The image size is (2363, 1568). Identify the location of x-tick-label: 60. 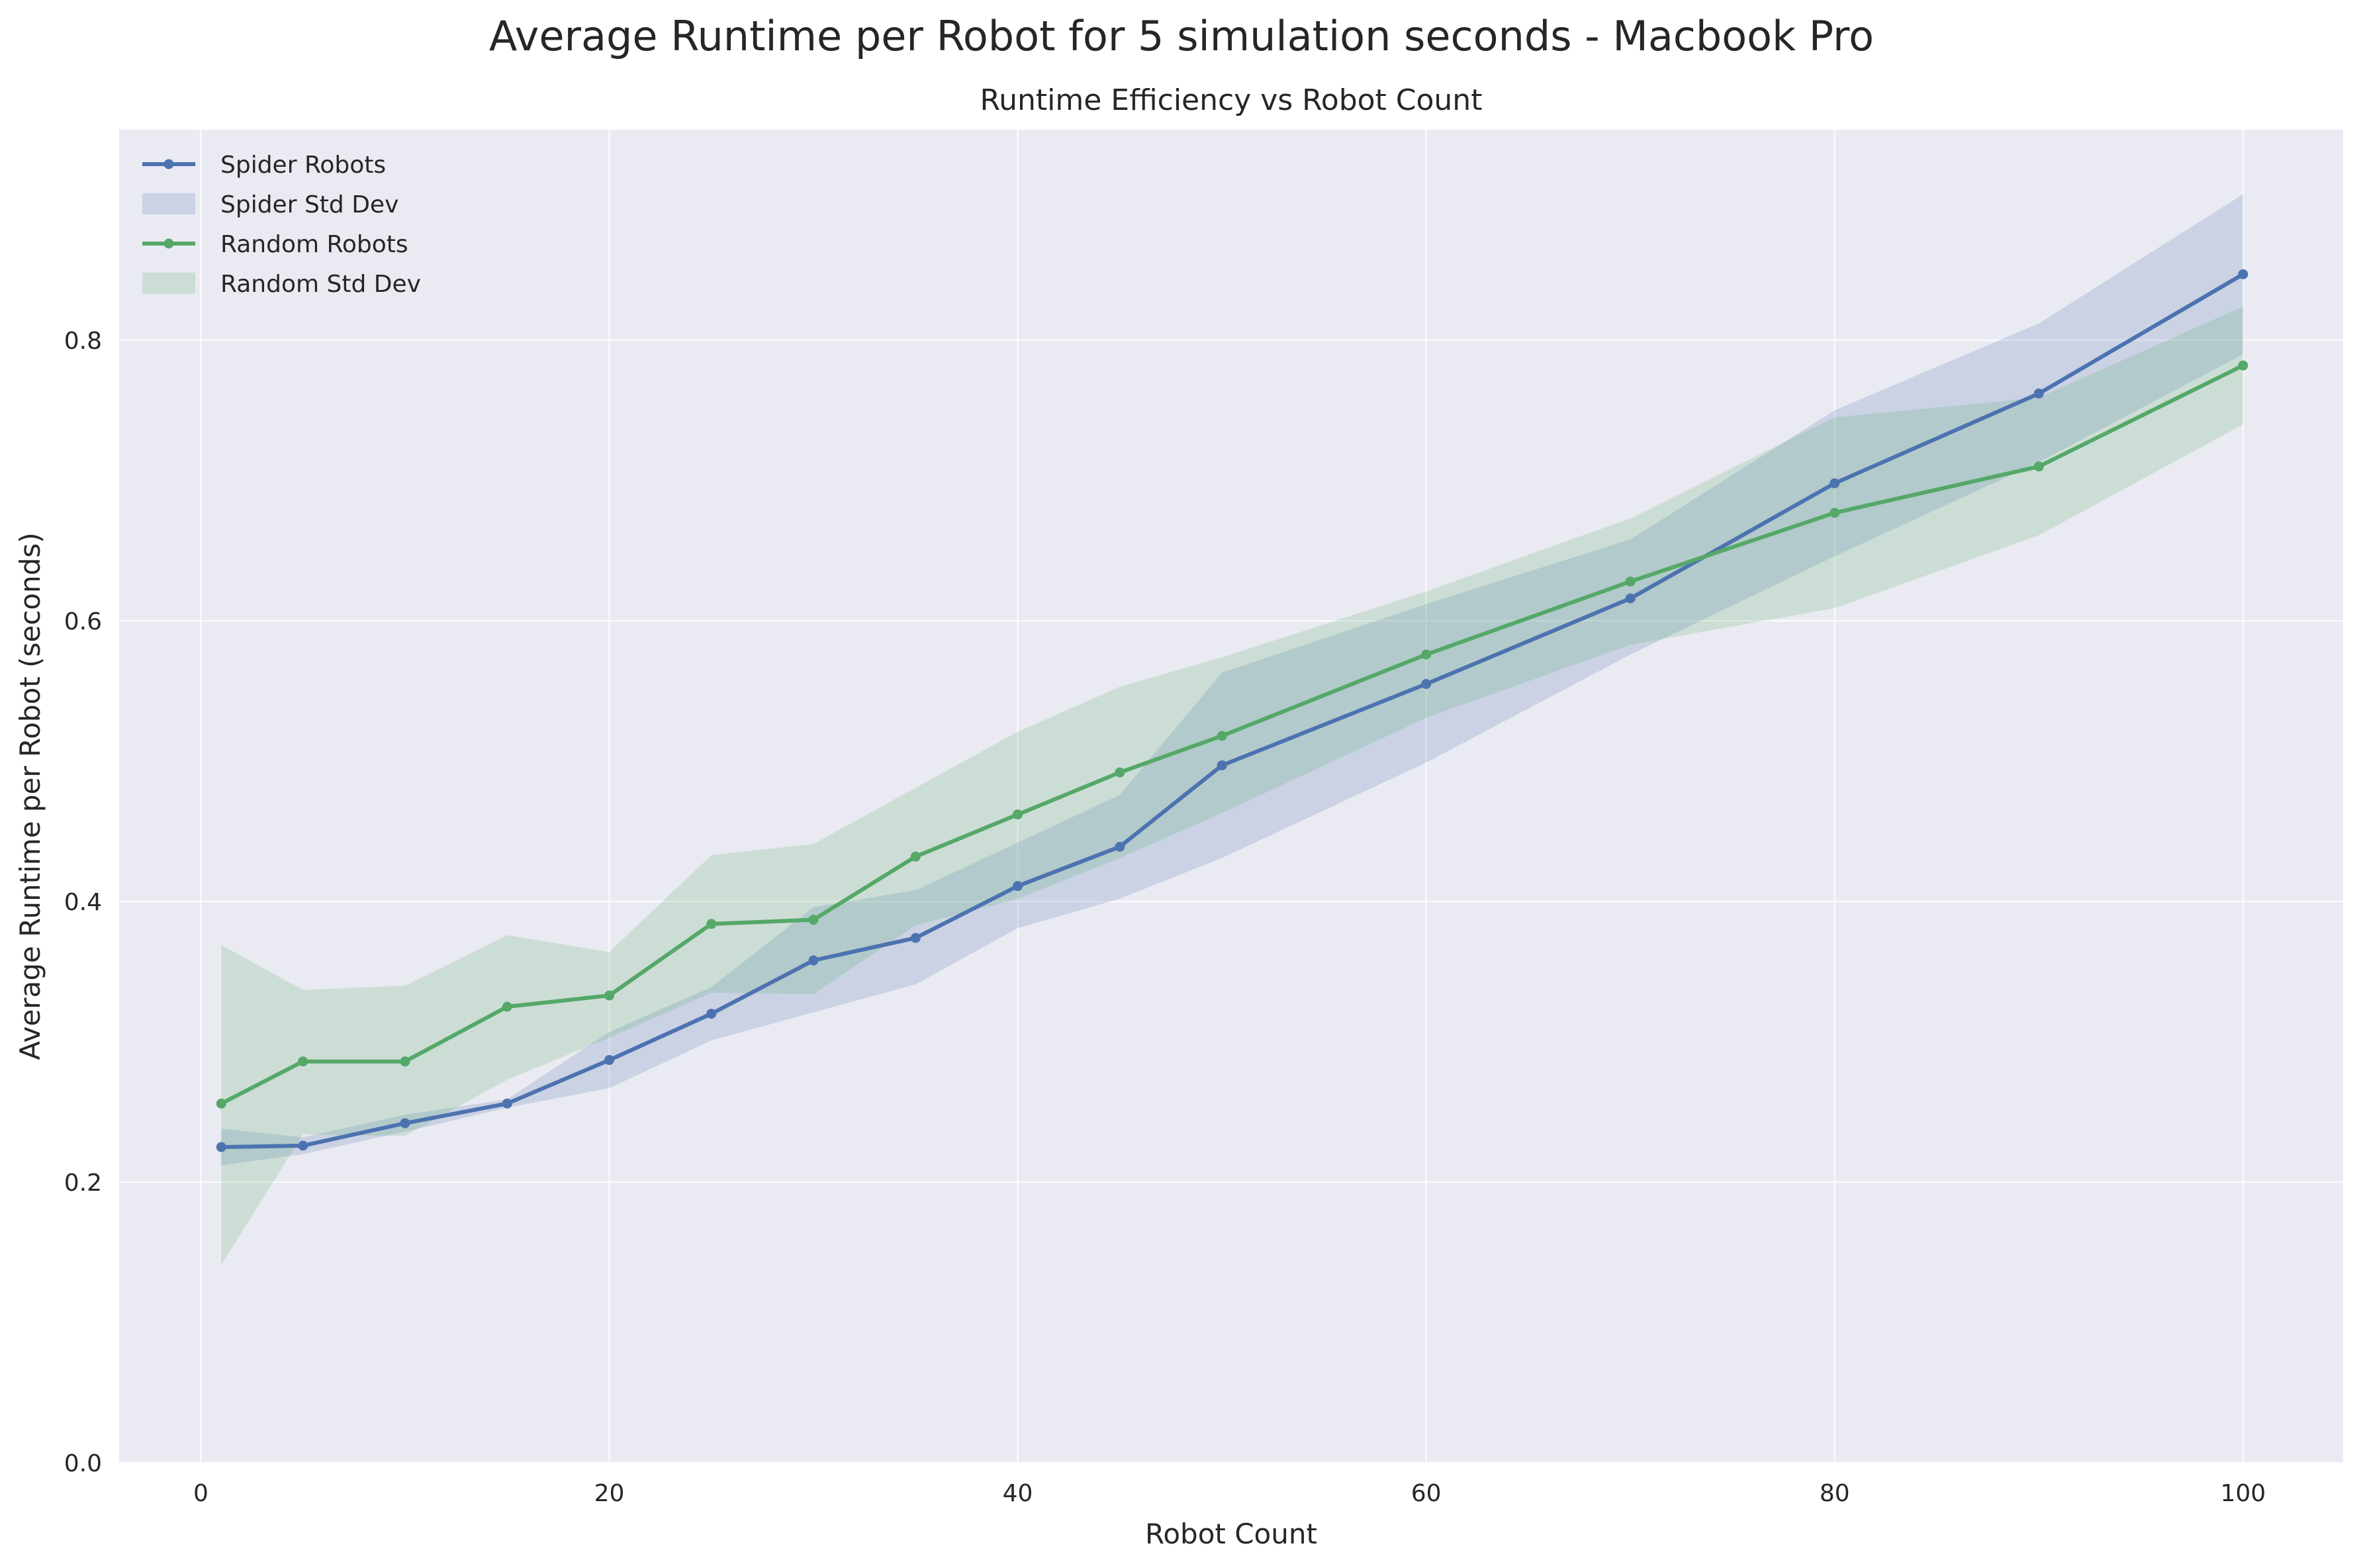
(1426, 1493).